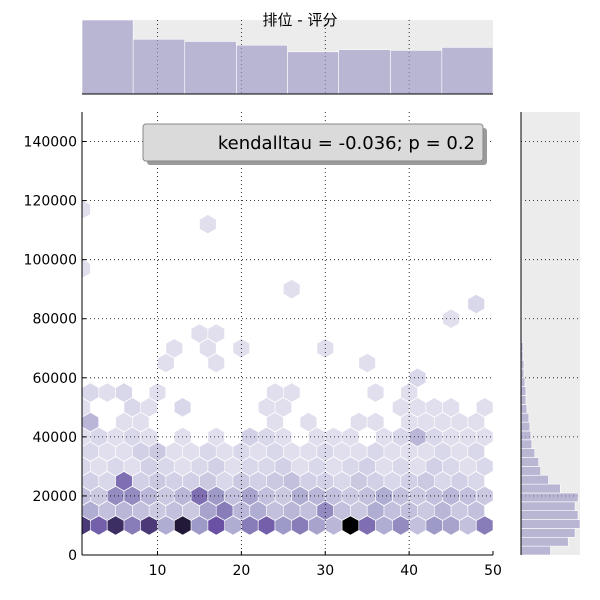  What do you see at coordinates (241, 571) in the screenshot?
I see `x-tick-label: 20` at bounding box center [241, 571].